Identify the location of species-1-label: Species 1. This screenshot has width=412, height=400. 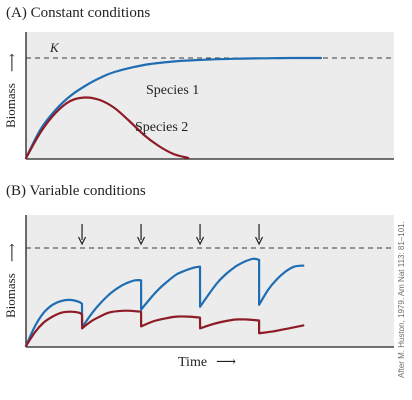
(172, 90).